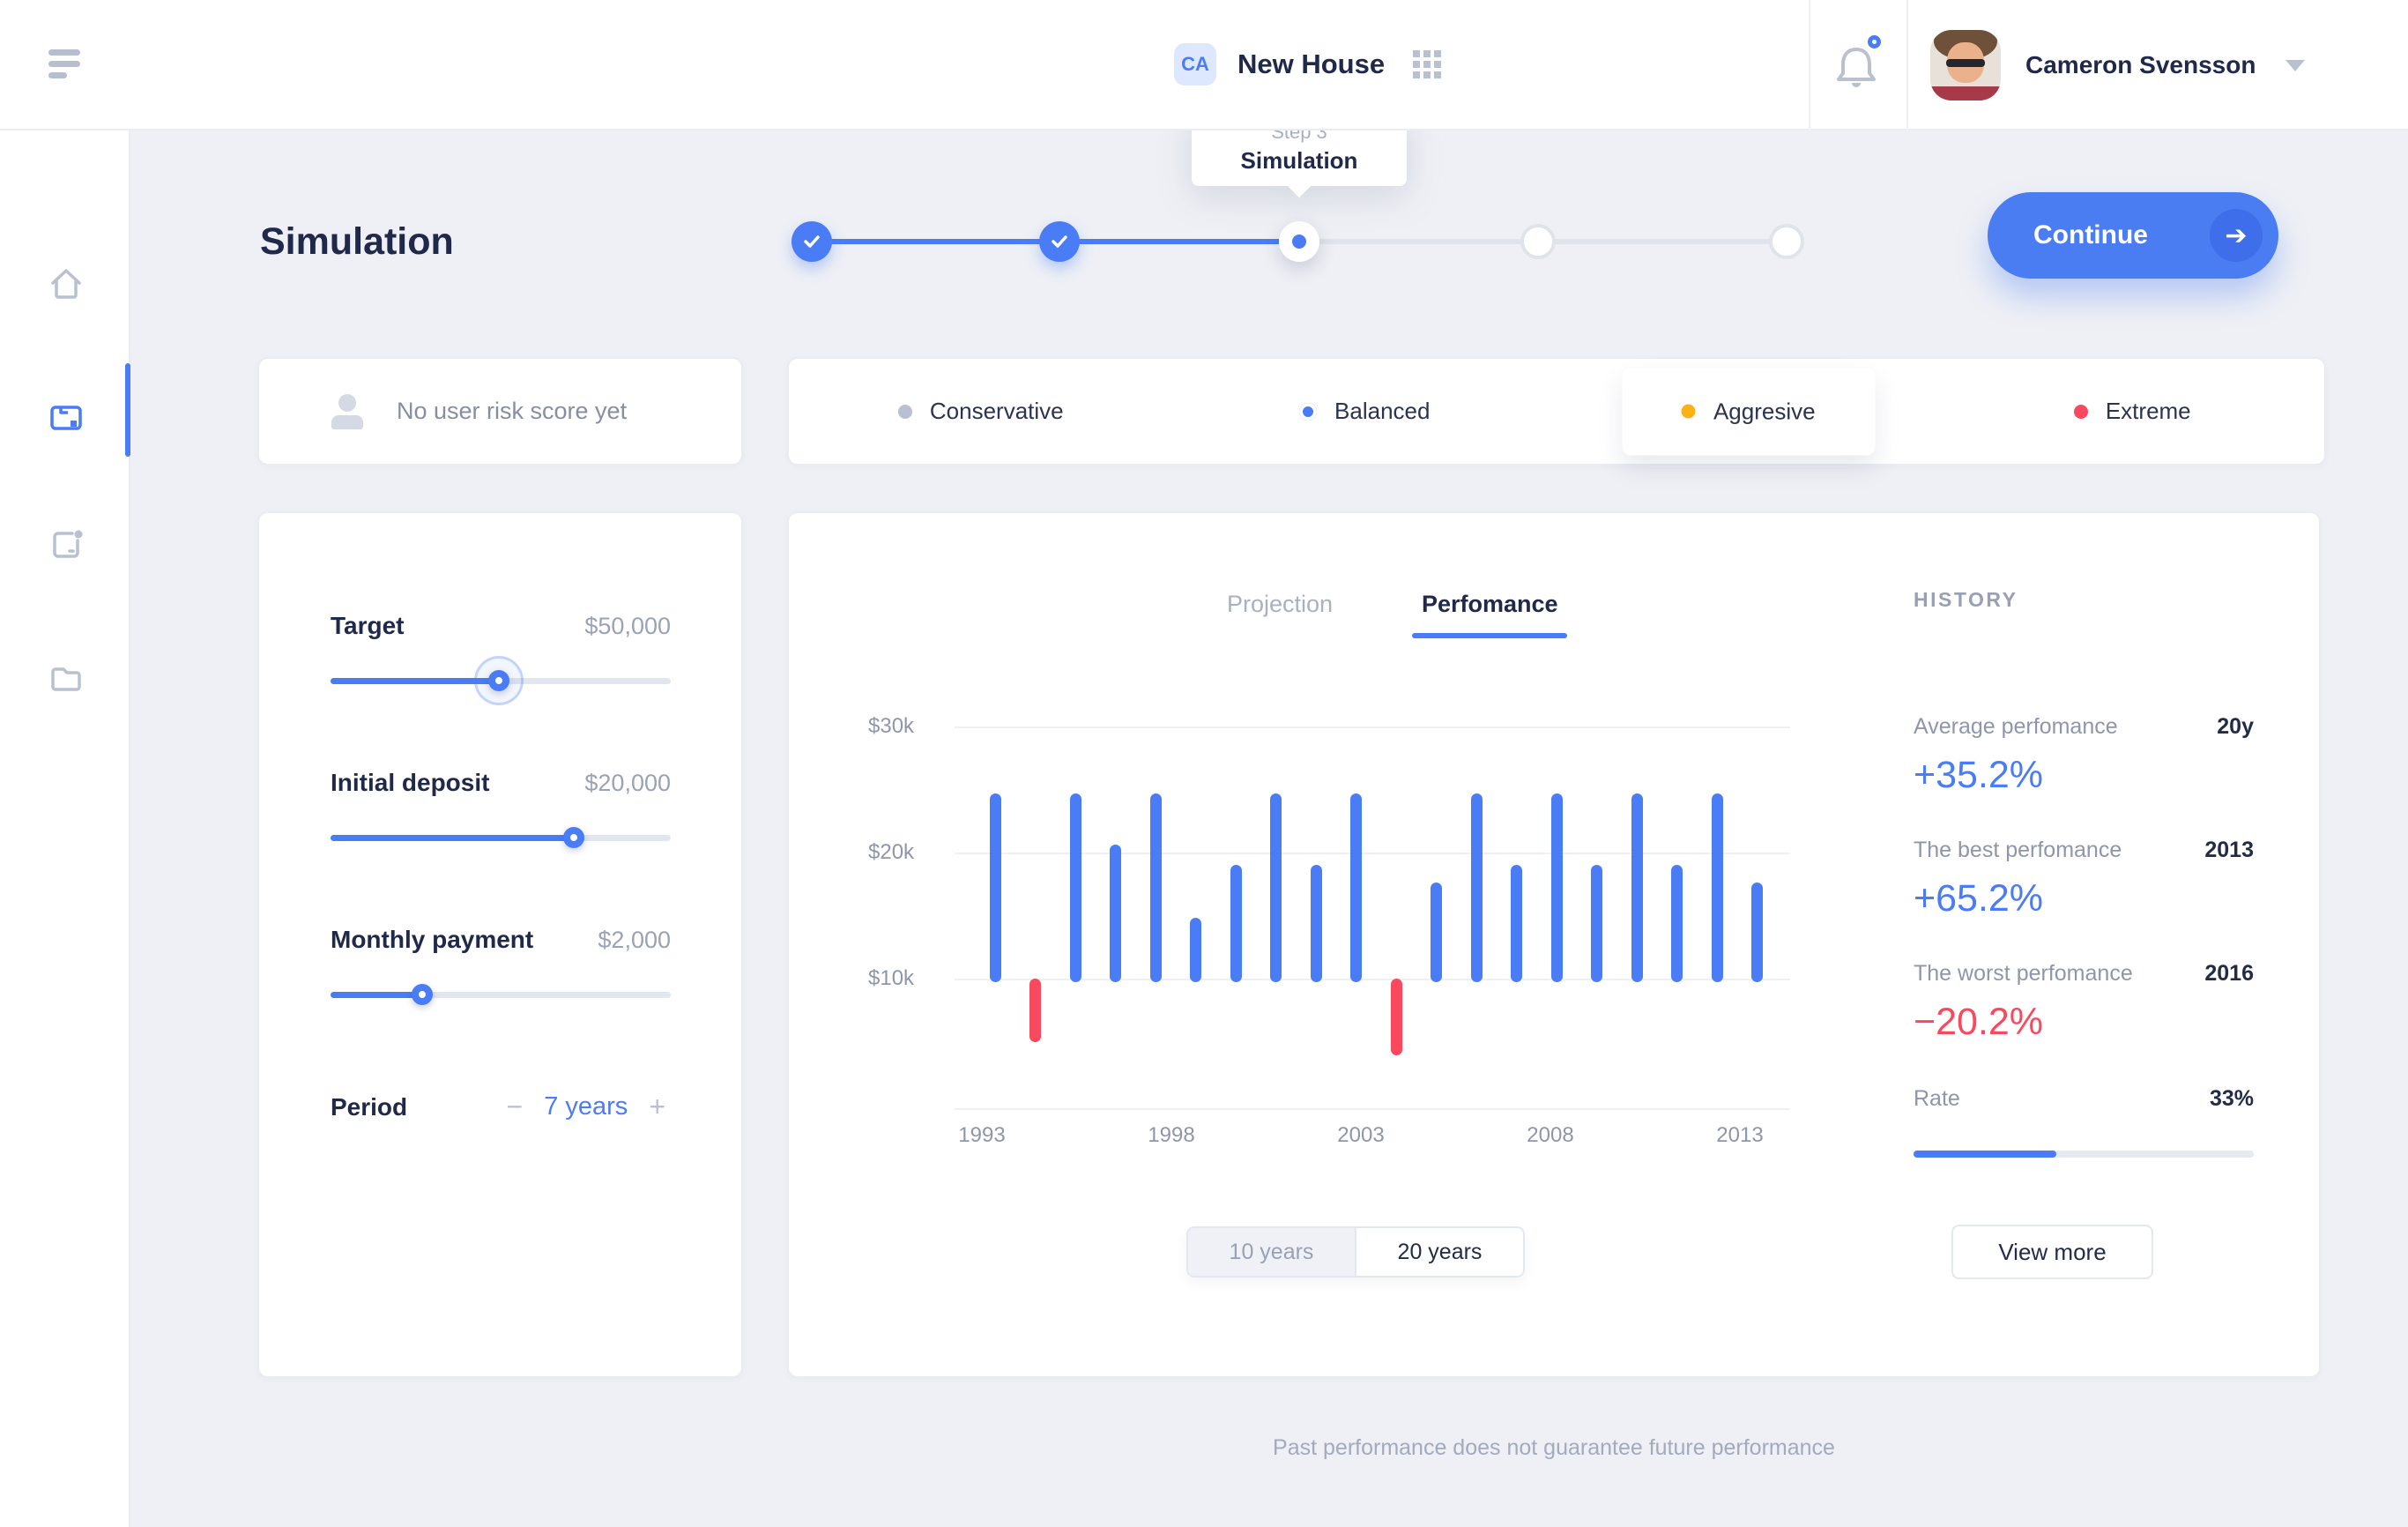 The height and width of the screenshot is (1527, 2408). Describe the element at coordinates (1677, 923) in the screenshot. I see `chart-bar-2010` at that location.